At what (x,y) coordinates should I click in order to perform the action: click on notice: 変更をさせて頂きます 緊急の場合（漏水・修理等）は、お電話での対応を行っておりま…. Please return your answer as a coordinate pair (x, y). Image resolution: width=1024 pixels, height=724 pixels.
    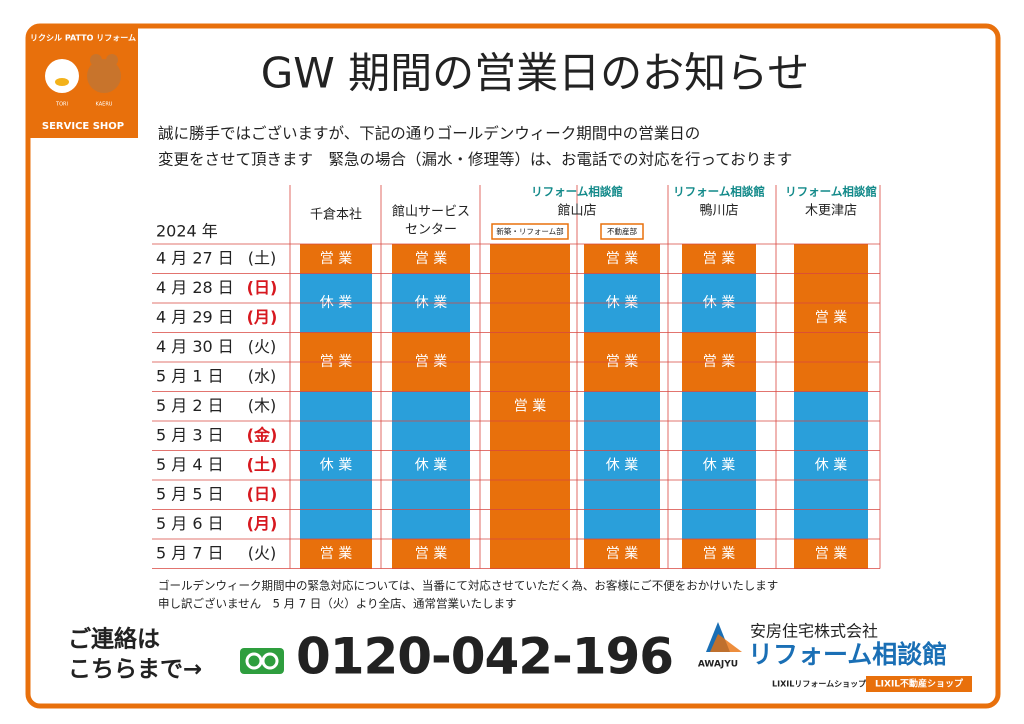
    Looking at the image, I should click on (475, 160).